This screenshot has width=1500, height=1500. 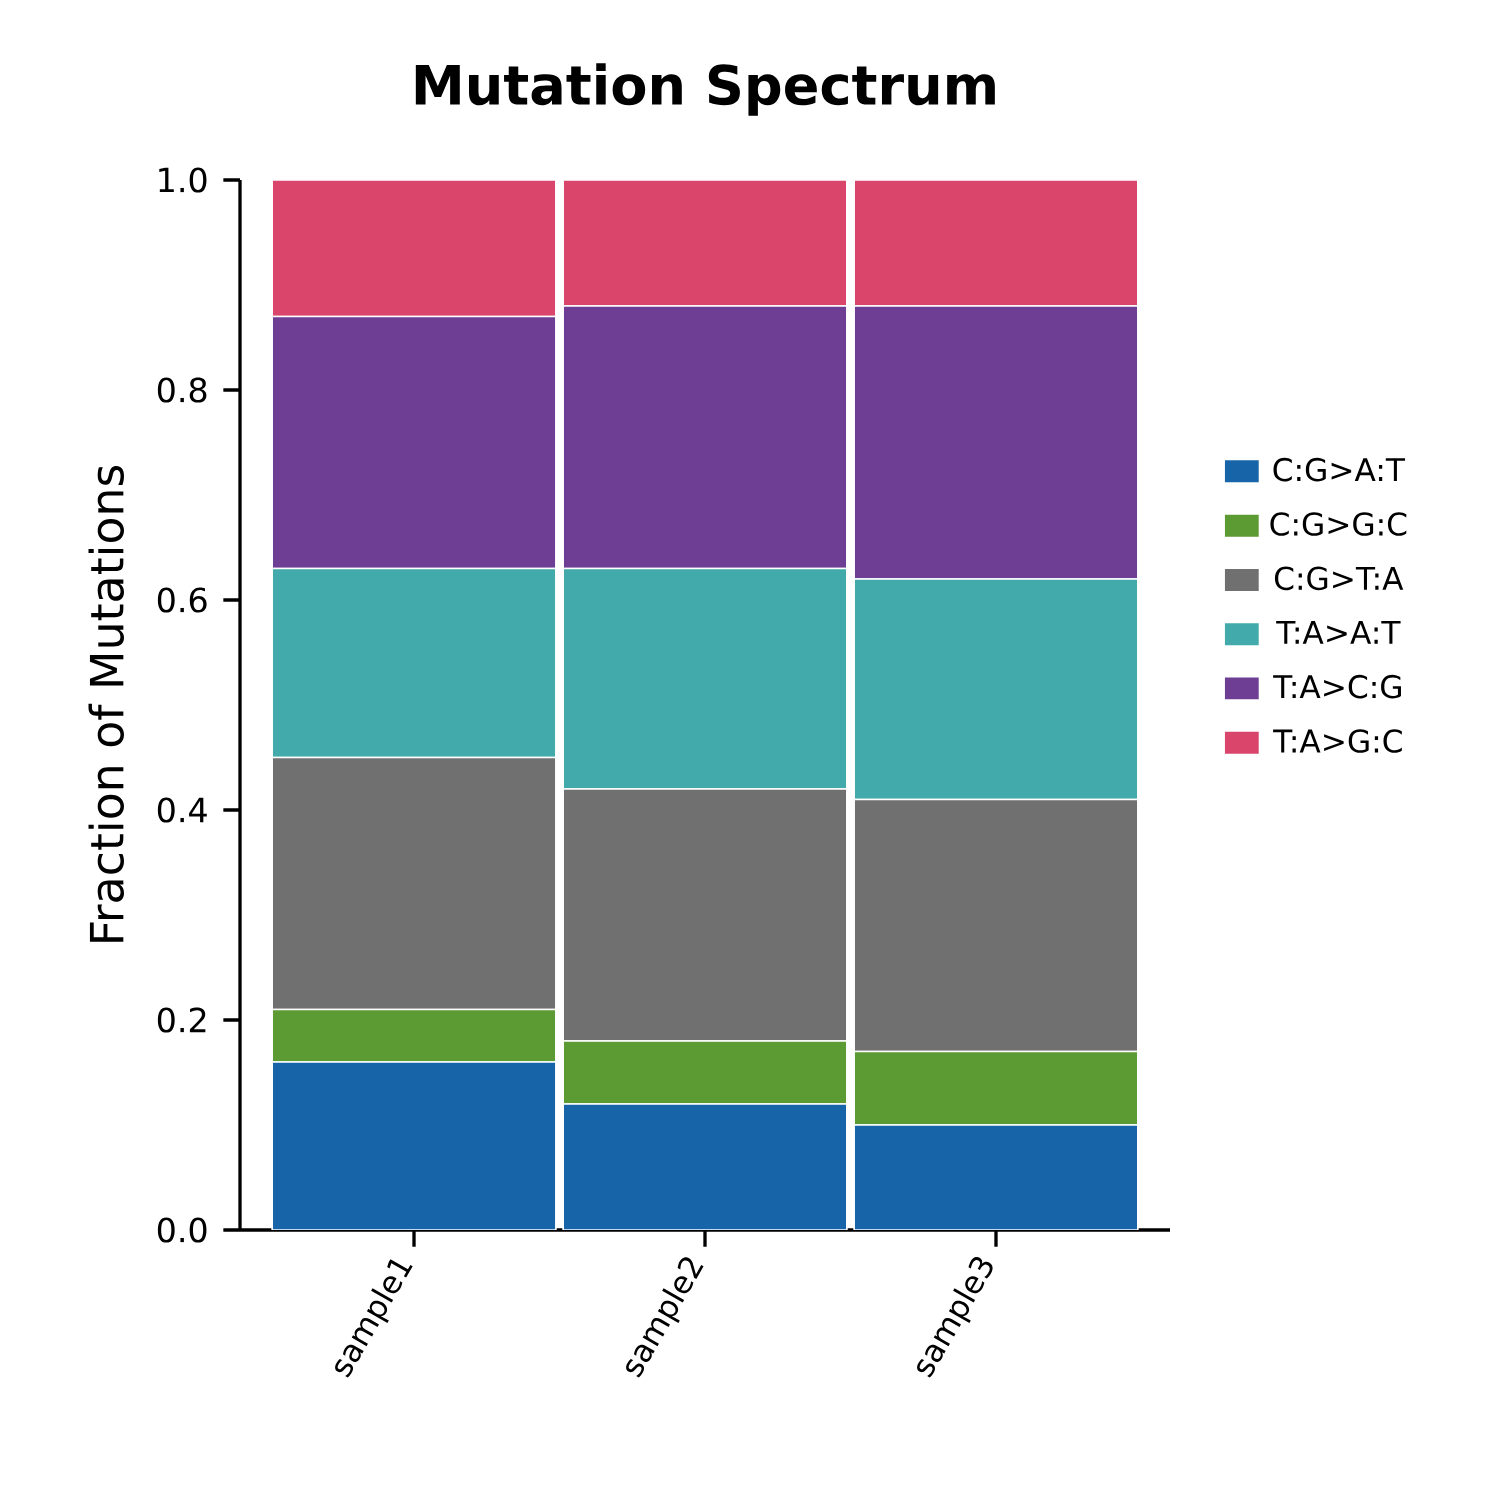 I want to click on chart-title: Mutation Spectrum, so click(x=705, y=89).